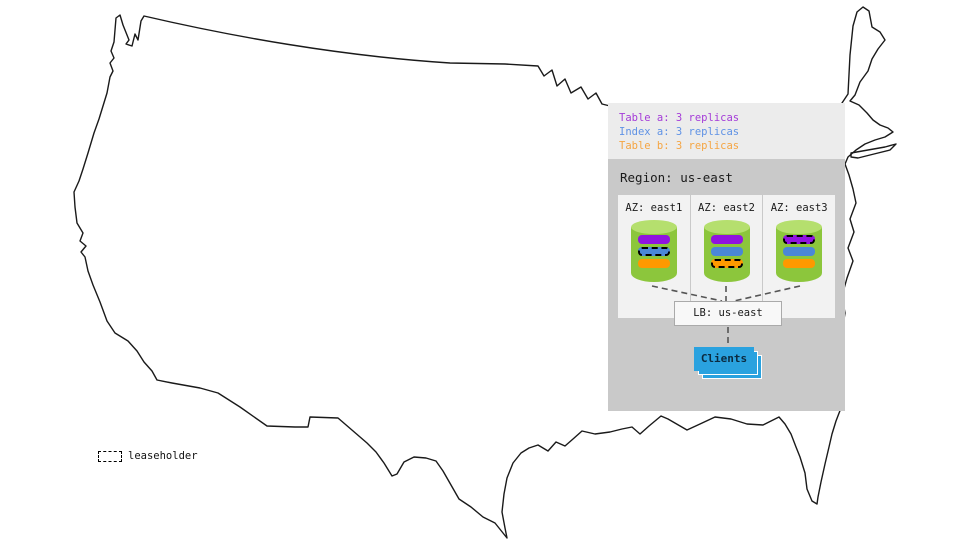  Describe the element at coordinates (799, 208) in the screenshot. I see `az-label: AZ: east3` at that location.